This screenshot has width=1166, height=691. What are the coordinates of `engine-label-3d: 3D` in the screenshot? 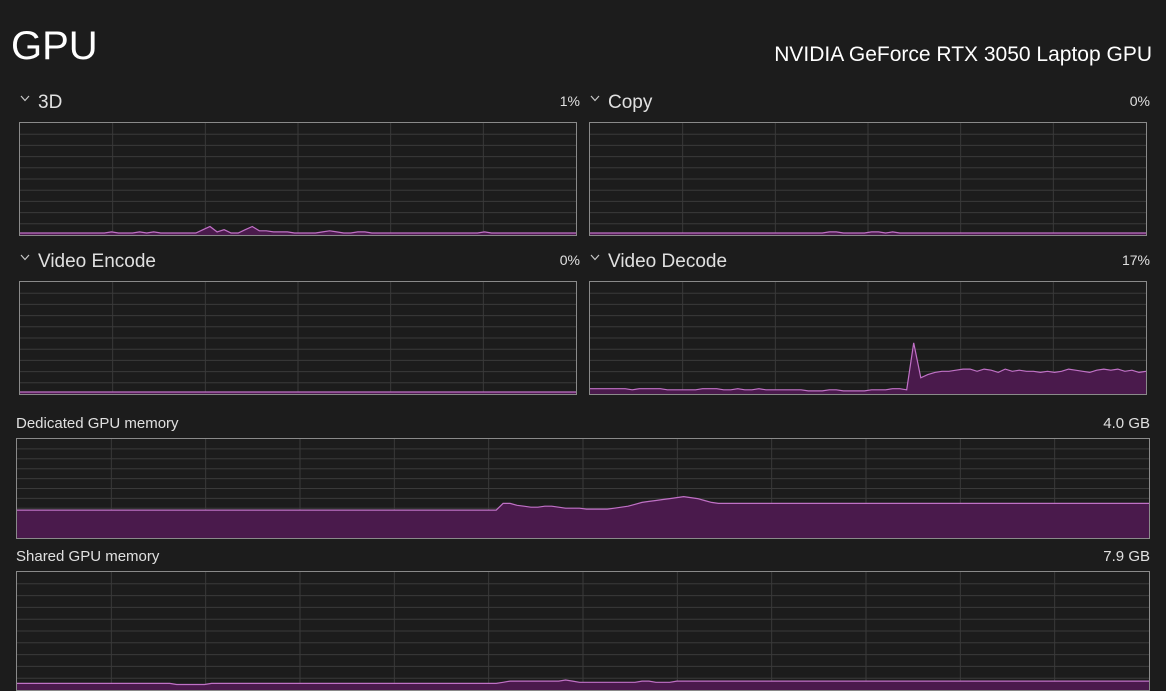 It's located at (50, 102).